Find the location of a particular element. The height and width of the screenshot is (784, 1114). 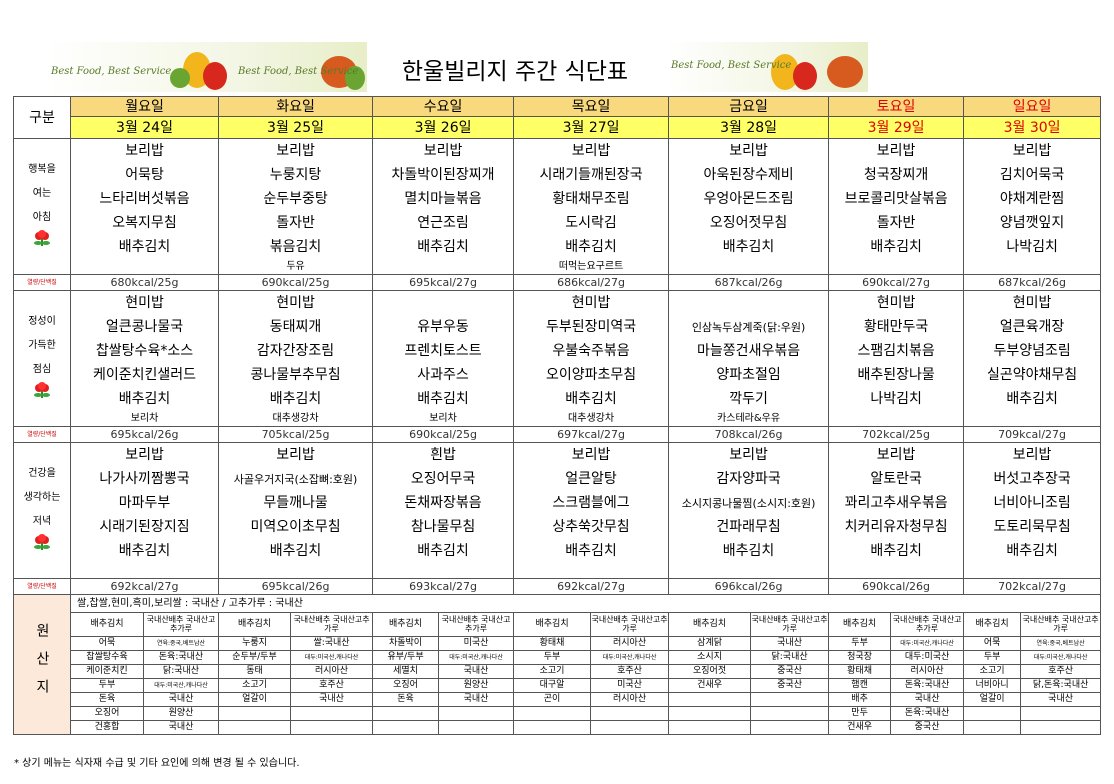

menu-item: 아욱된장수제비 is located at coordinates (749, 175).